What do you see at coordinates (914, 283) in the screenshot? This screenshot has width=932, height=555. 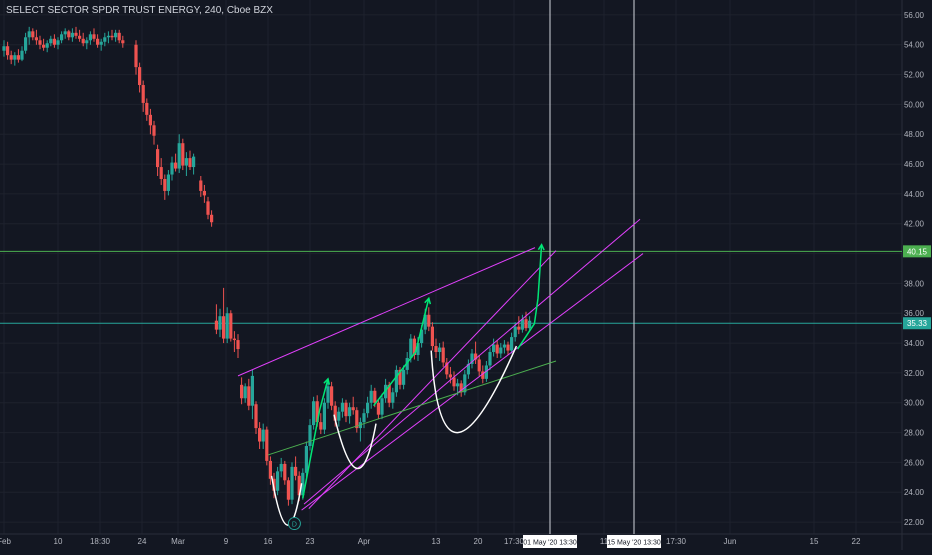 I see `y-tick-label: 38.00` at bounding box center [914, 283].